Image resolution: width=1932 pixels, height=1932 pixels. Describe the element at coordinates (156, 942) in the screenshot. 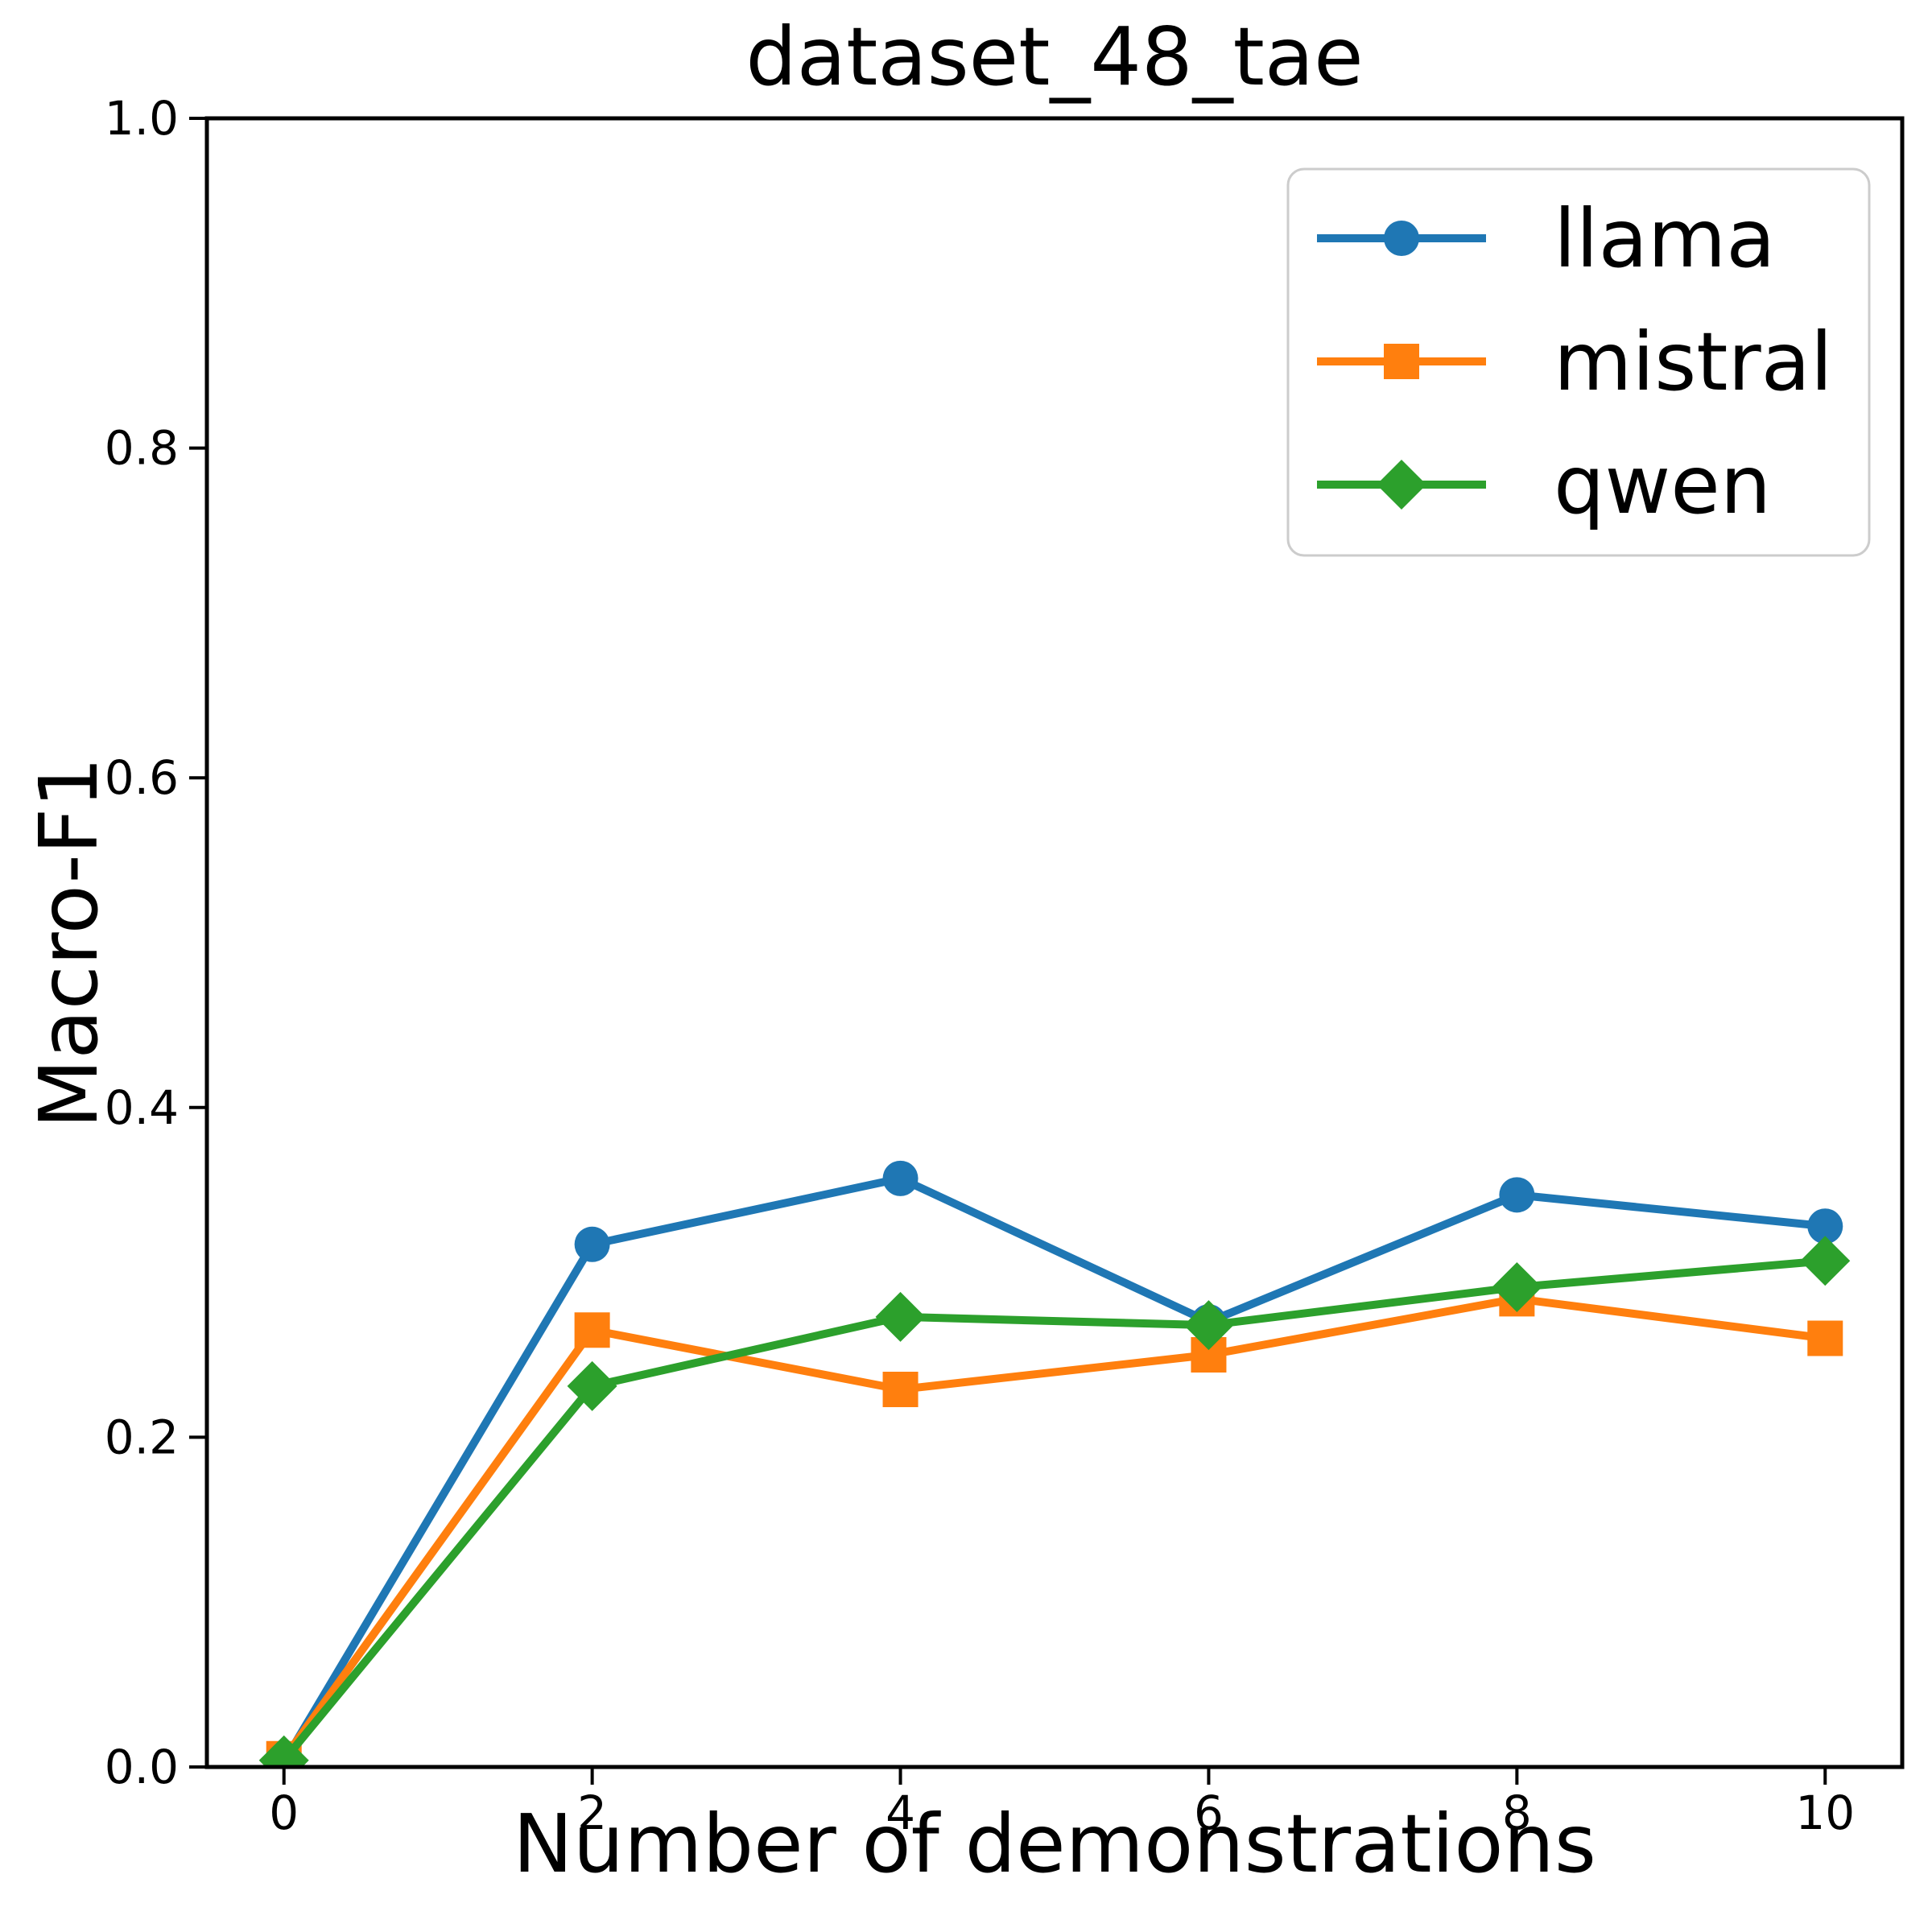

I see `y-axis-ticks: 0.0 0.2 0.4 0.6 0.8 1.0` at that location.